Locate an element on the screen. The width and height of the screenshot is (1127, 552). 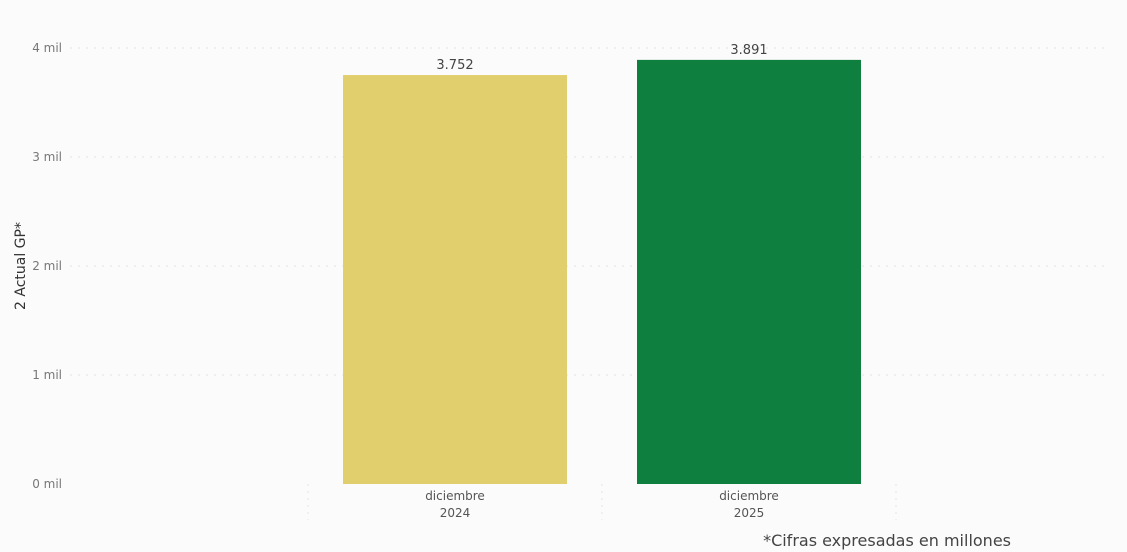
y-tick-label: 2 mil is located at coordinates (47, 266).